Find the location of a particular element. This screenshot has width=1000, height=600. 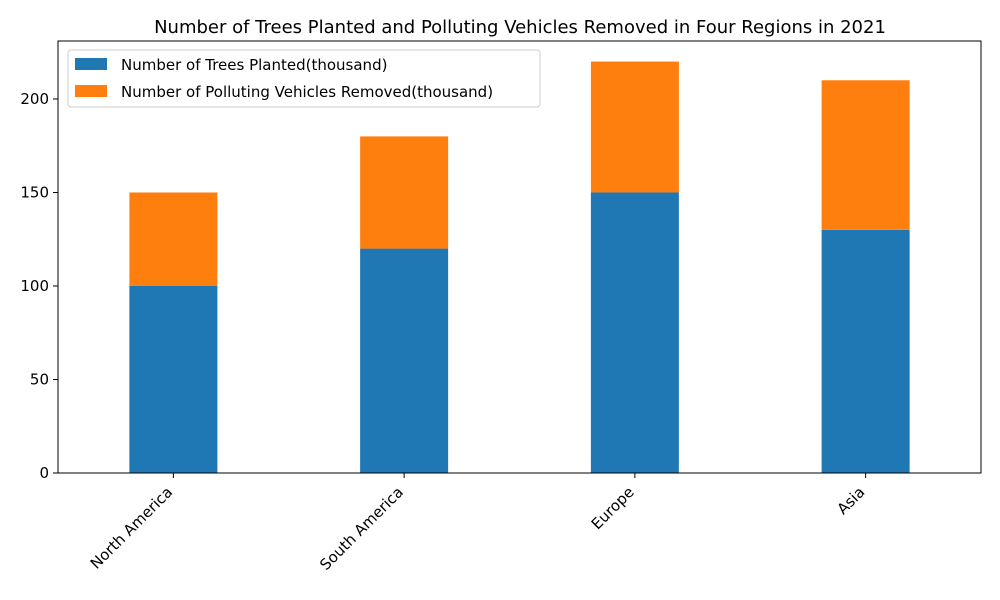

legend-swatch-trees is located at coordinates (91, 64).